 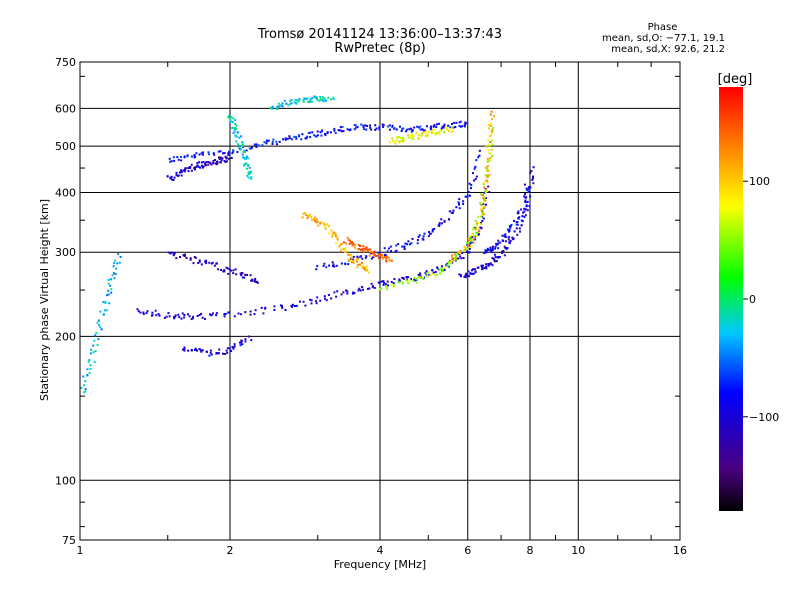 I want to click on y-tick-labels: 750 600 500 400 300 200 100 75, so click(x=65, y=301).